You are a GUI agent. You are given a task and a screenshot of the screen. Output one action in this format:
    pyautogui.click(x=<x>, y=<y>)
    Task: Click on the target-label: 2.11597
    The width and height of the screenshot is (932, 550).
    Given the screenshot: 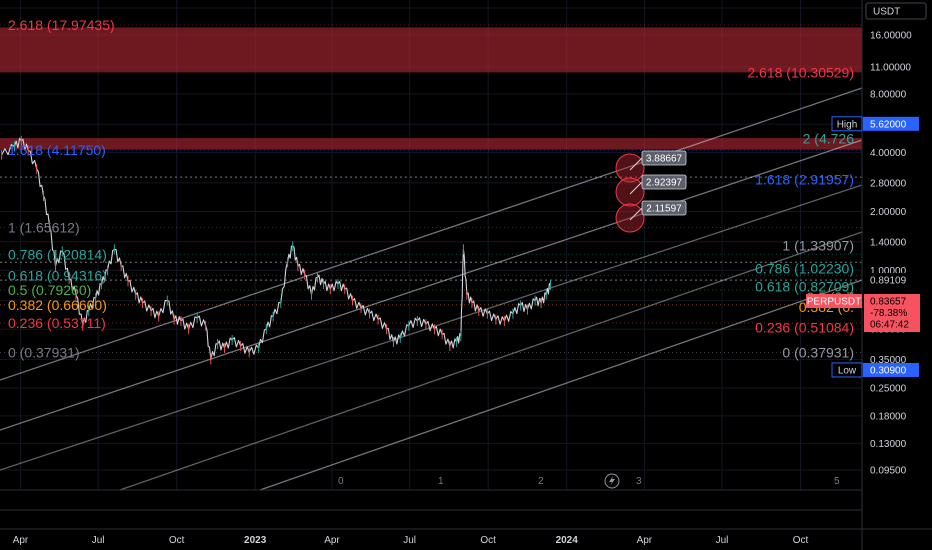 What is the action you would take?
    pyautogui.click(x=664, y=209)
    